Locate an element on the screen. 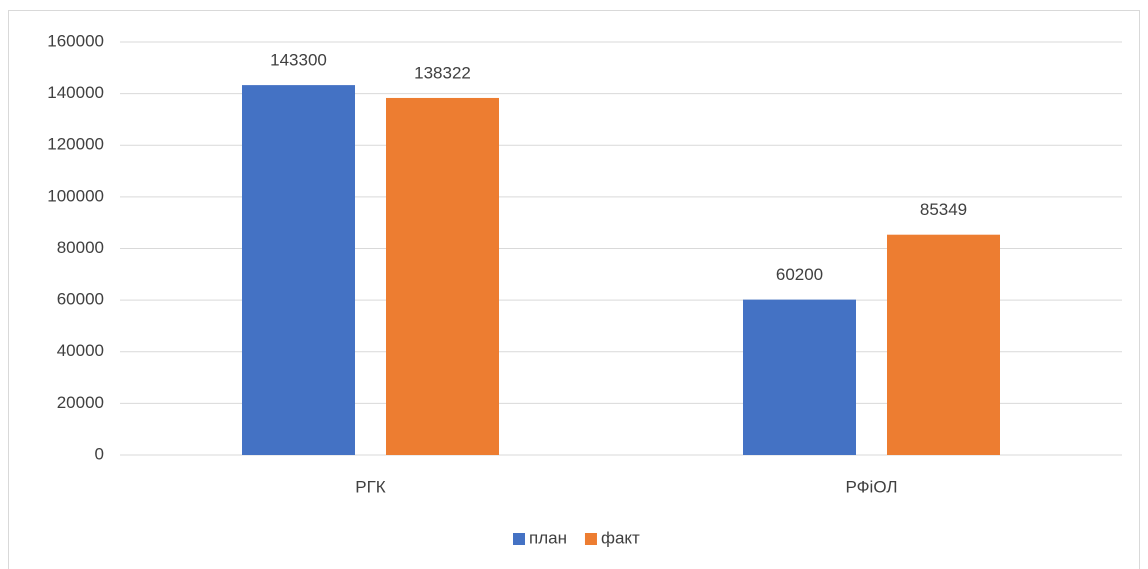 The image size is (1148, 569). data-label: 60200 is located at coordinates (799, 274).